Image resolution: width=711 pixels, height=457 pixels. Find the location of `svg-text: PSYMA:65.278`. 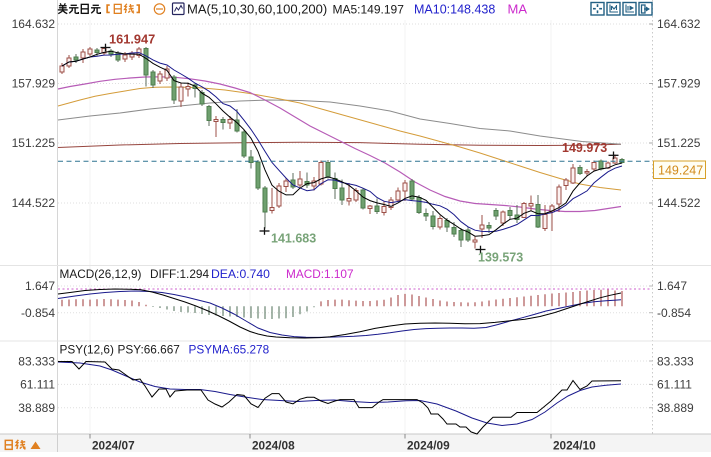

svg-text: PSYMA:65.278 is located at coordinates (229, 350).